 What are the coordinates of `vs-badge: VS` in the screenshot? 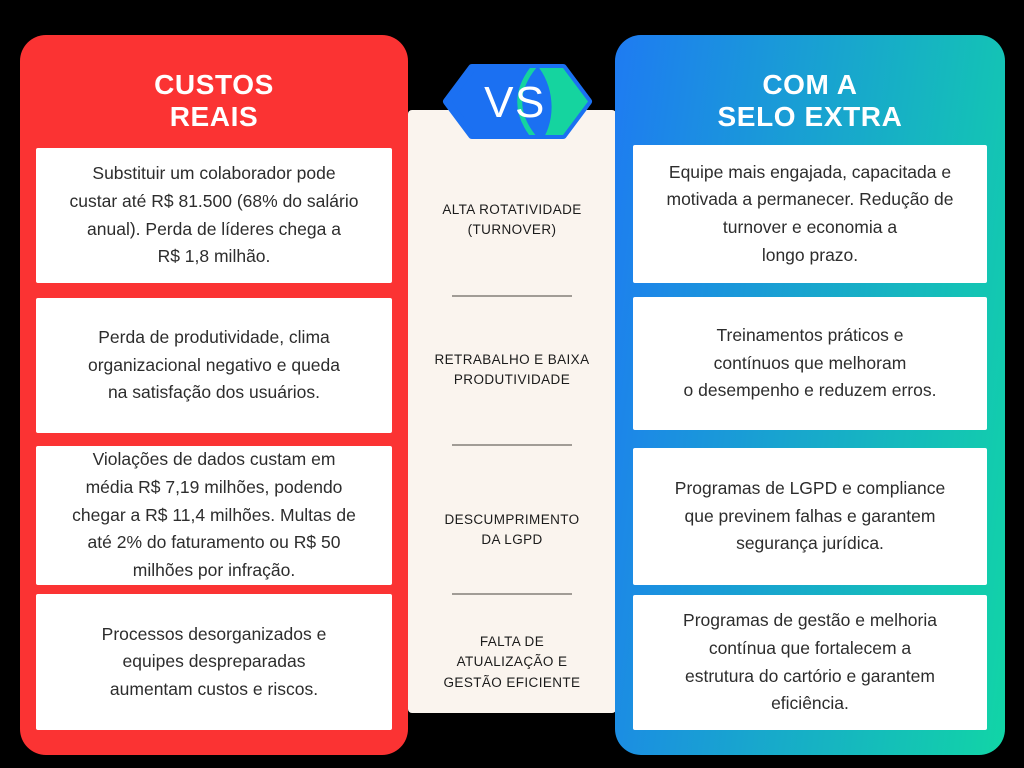 It's located at (517, 101).